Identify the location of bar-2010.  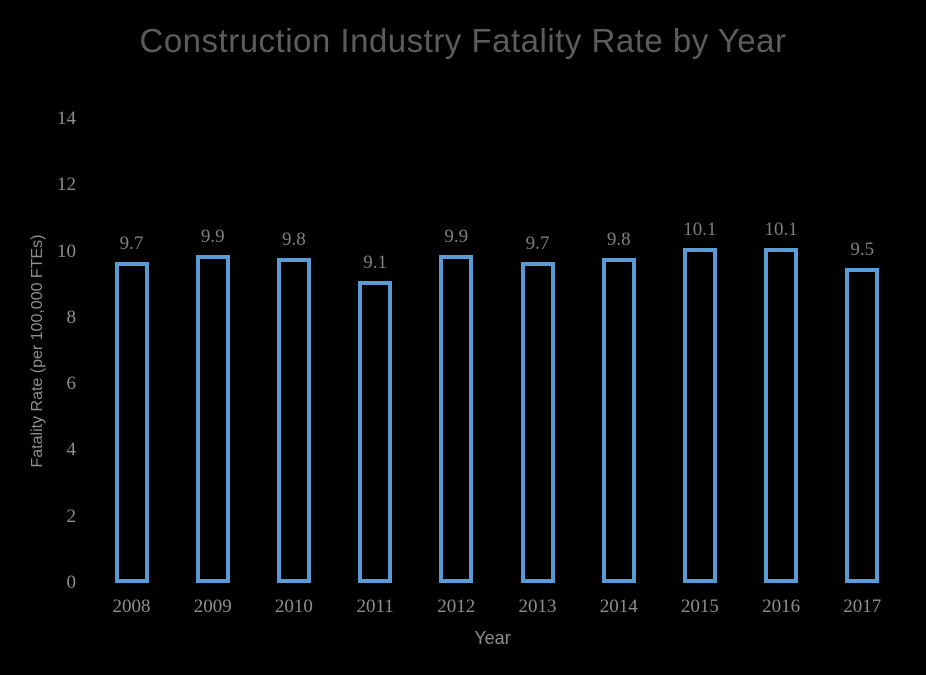
(293, 420).